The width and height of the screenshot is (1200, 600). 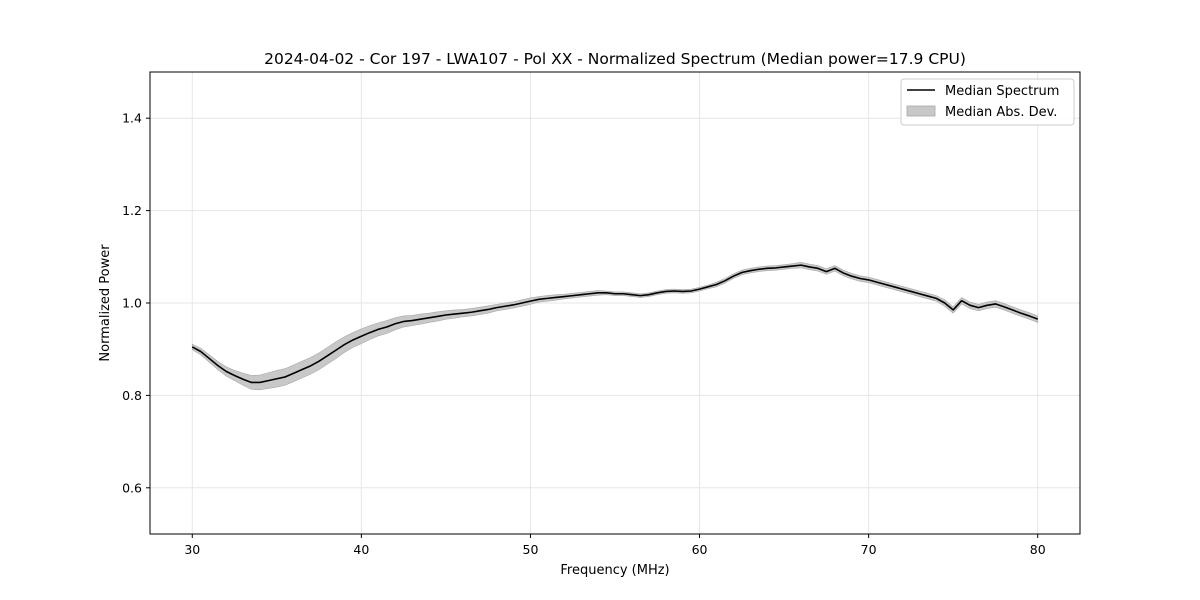 I want to click on median-spectrum-line, so click(x=615, y=324).